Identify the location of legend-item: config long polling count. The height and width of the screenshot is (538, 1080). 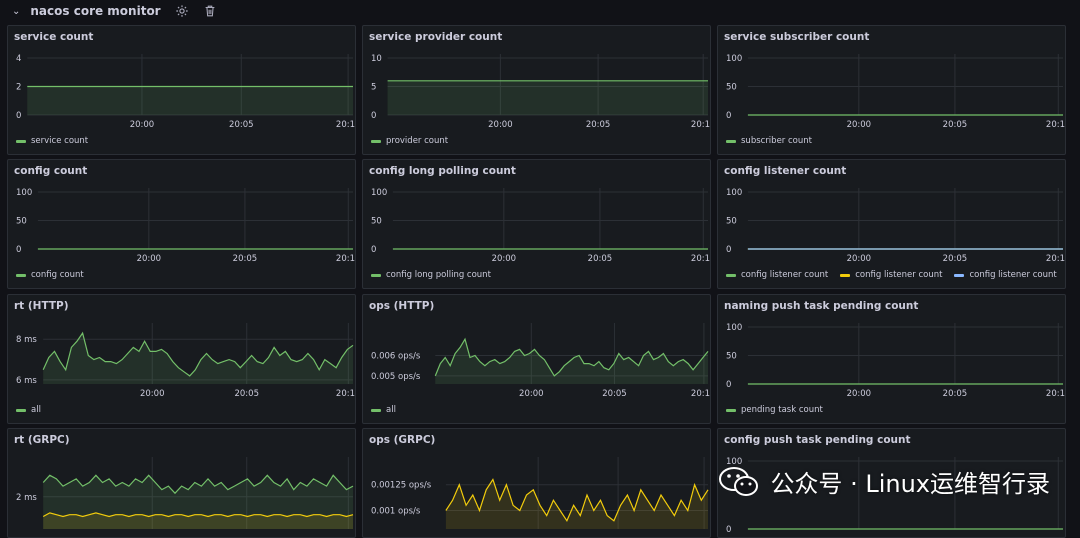
(431, 275).